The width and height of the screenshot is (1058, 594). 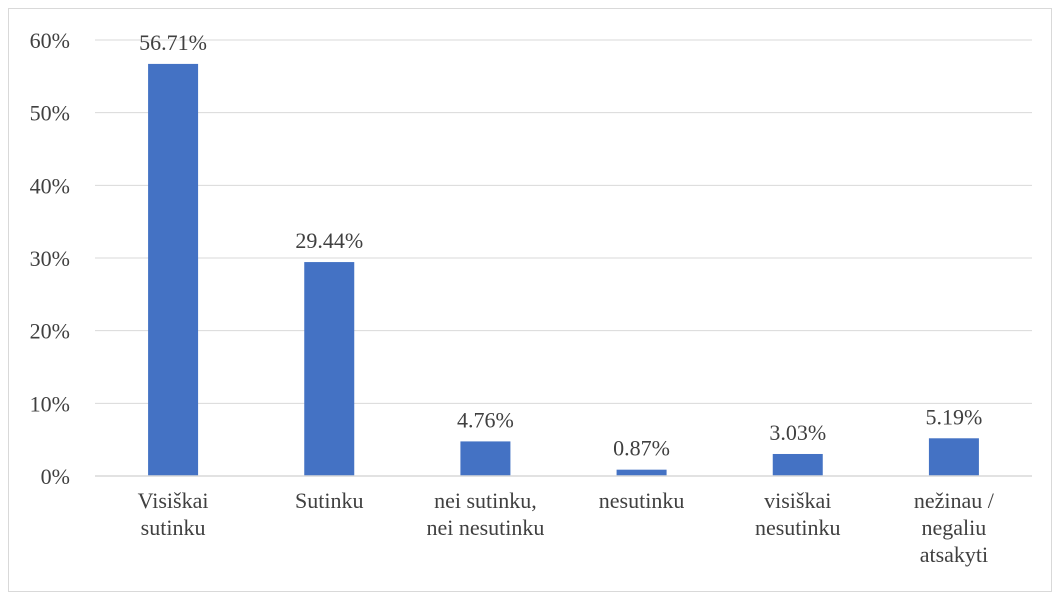 What do you see at coordinates (954, 500) in the screenshot?
I see `x-category-label-line: nežinau /` at bounding box center [954, 500].